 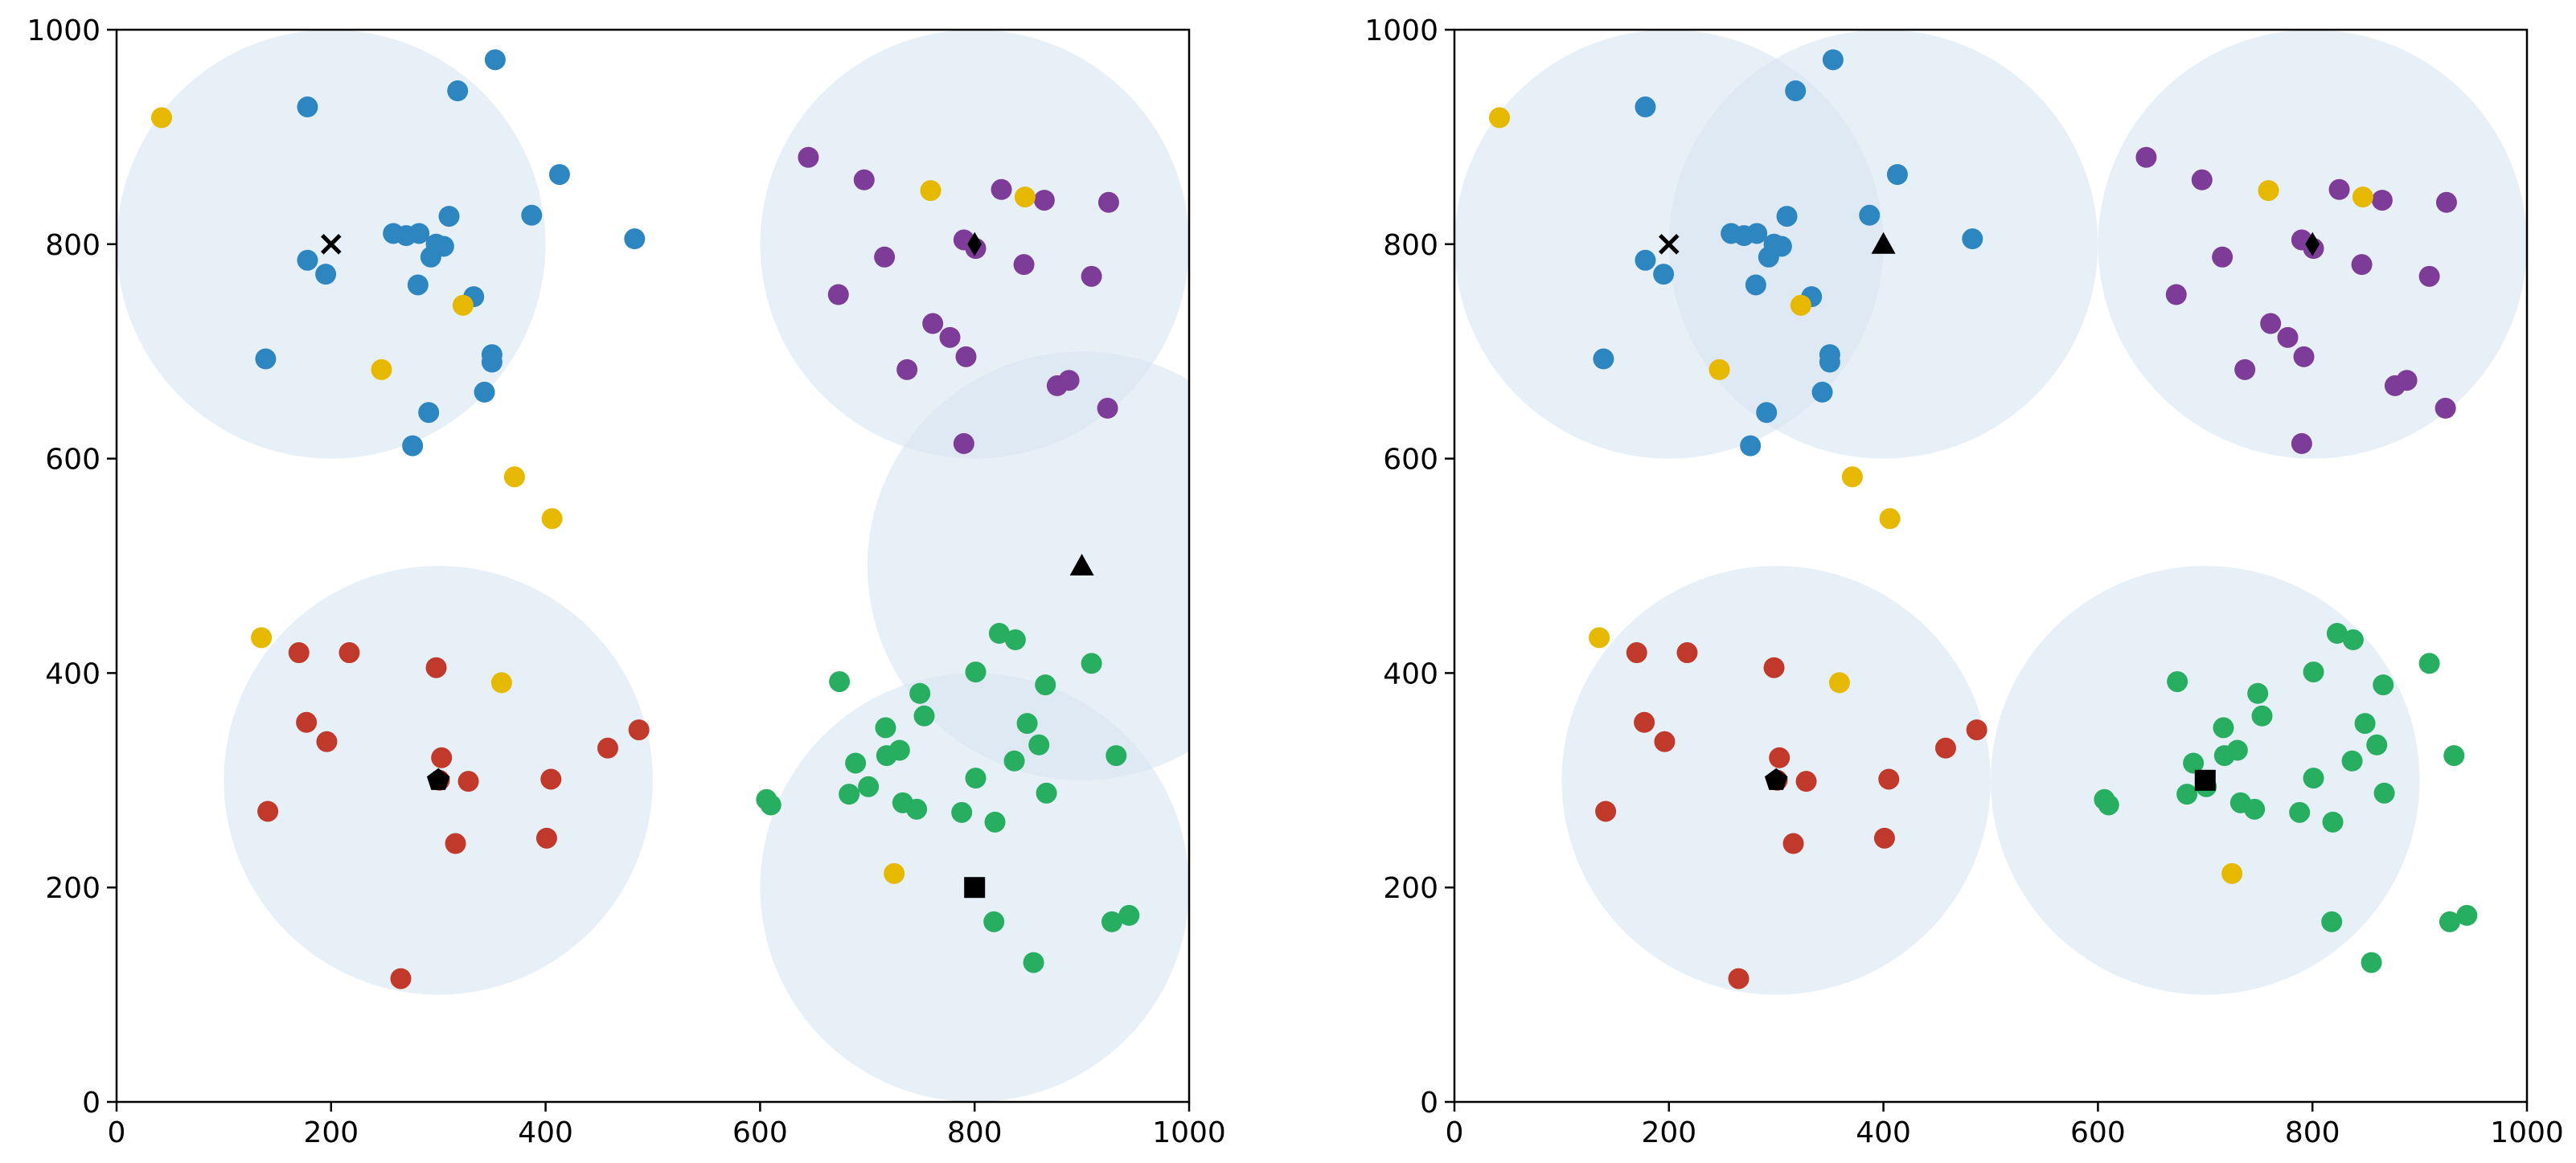 I want to click on thin-diamond-center-marker, so click(x=974, y=243).